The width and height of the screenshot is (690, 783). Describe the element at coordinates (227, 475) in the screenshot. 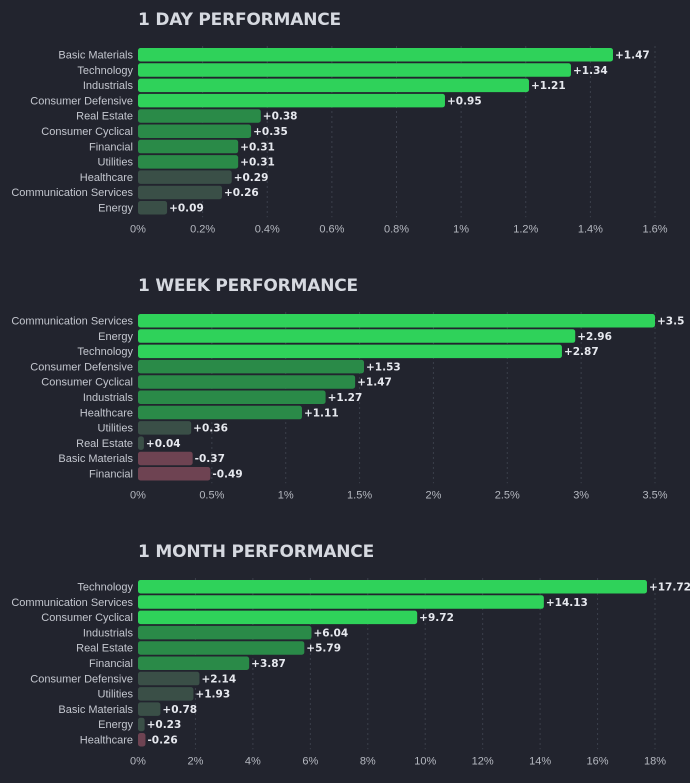

I see `value-label: -0.49` at that location.